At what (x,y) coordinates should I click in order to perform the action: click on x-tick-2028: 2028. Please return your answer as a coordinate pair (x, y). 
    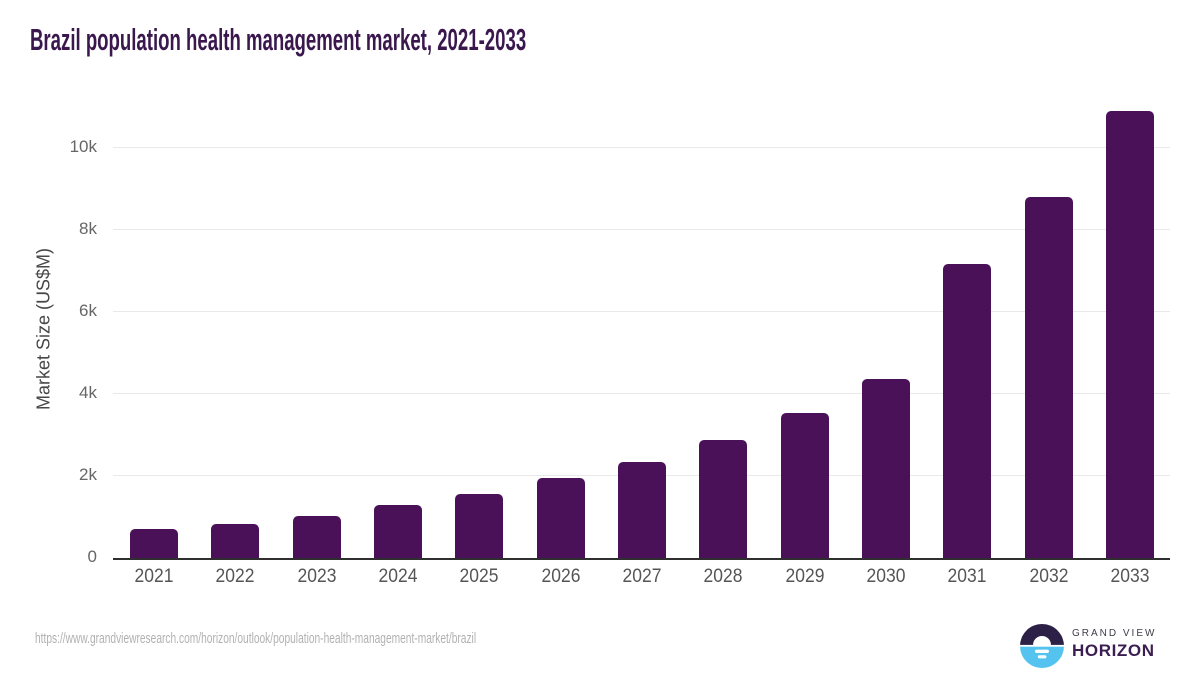
    Looking at the image, I should click on (723, 576).